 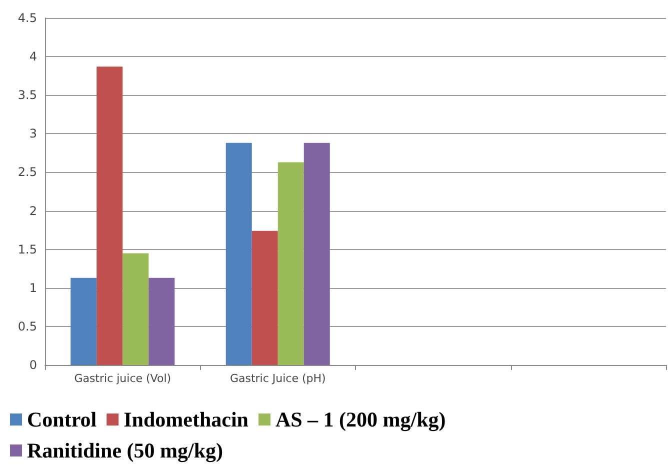 I want to click on x-tick-label: Gastric juice (Vol), so click(x=123, y=378).